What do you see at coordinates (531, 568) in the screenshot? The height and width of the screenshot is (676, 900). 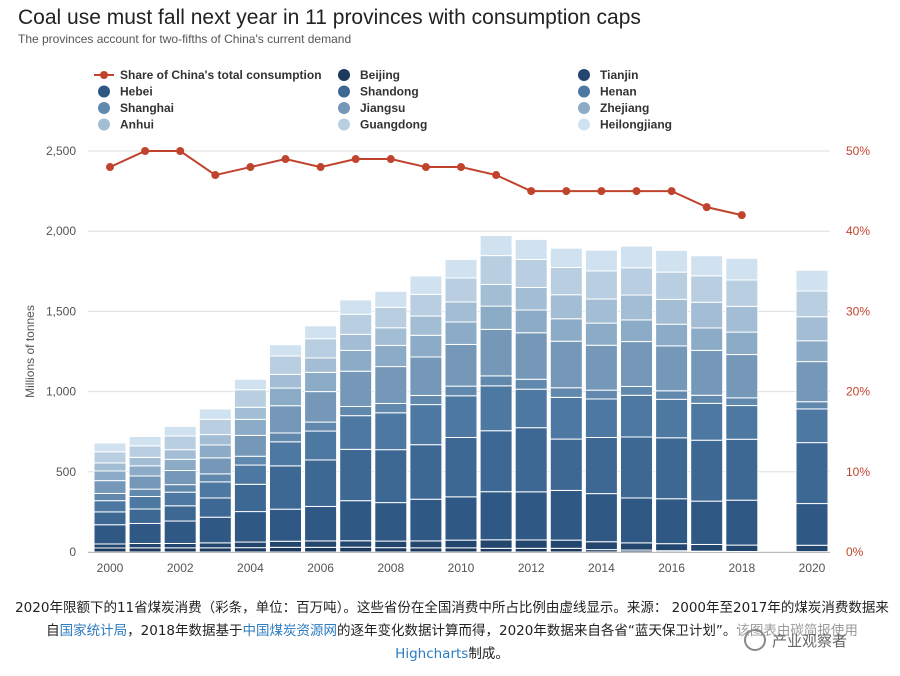 I see `x-tick-label: 2012` at bounding box center [531, 568].